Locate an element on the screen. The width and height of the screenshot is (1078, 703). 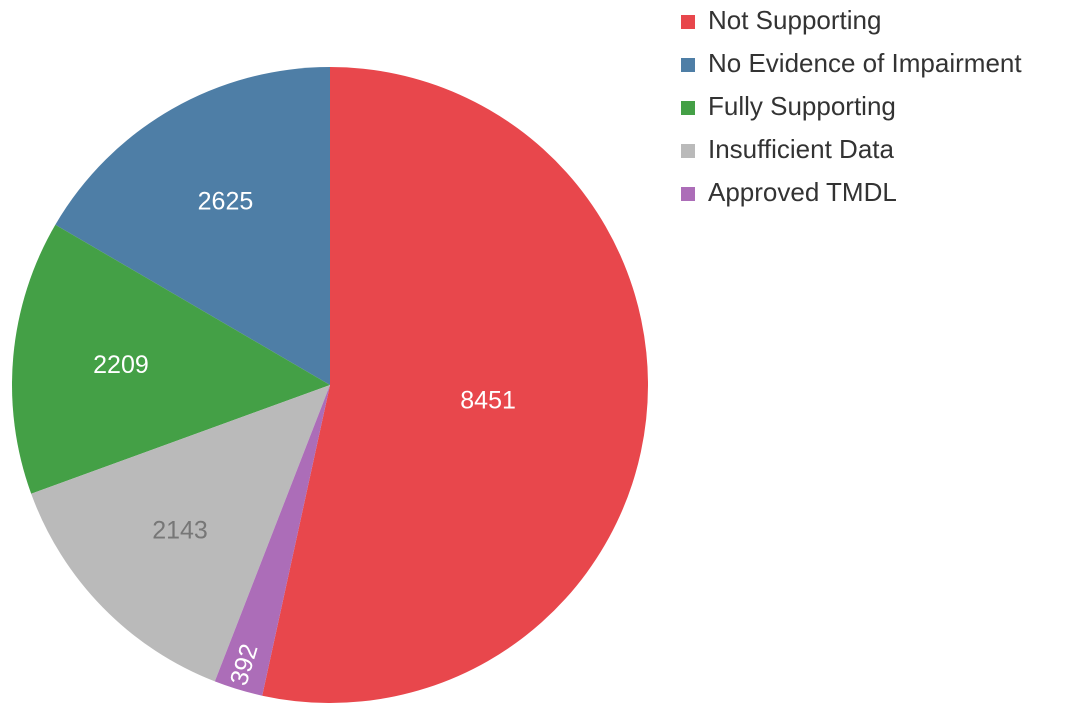
legend-text: Not Supporting is located at coordinates (794, 20).